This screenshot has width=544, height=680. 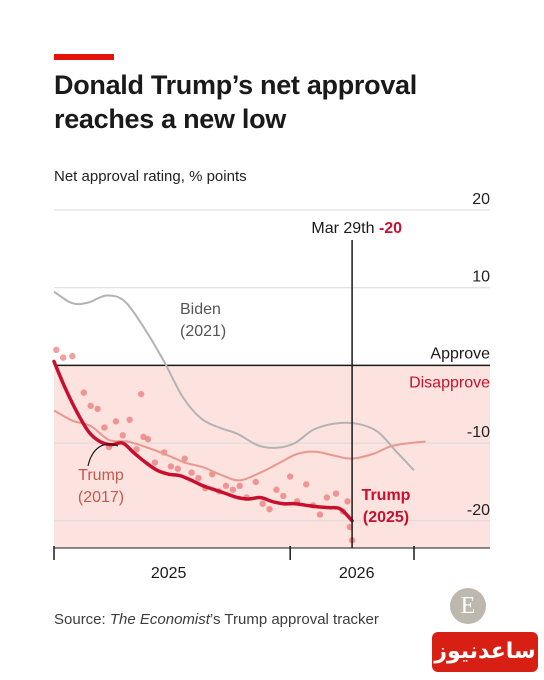 I want to click on economist-logo: E, so click(x=468, y=606).